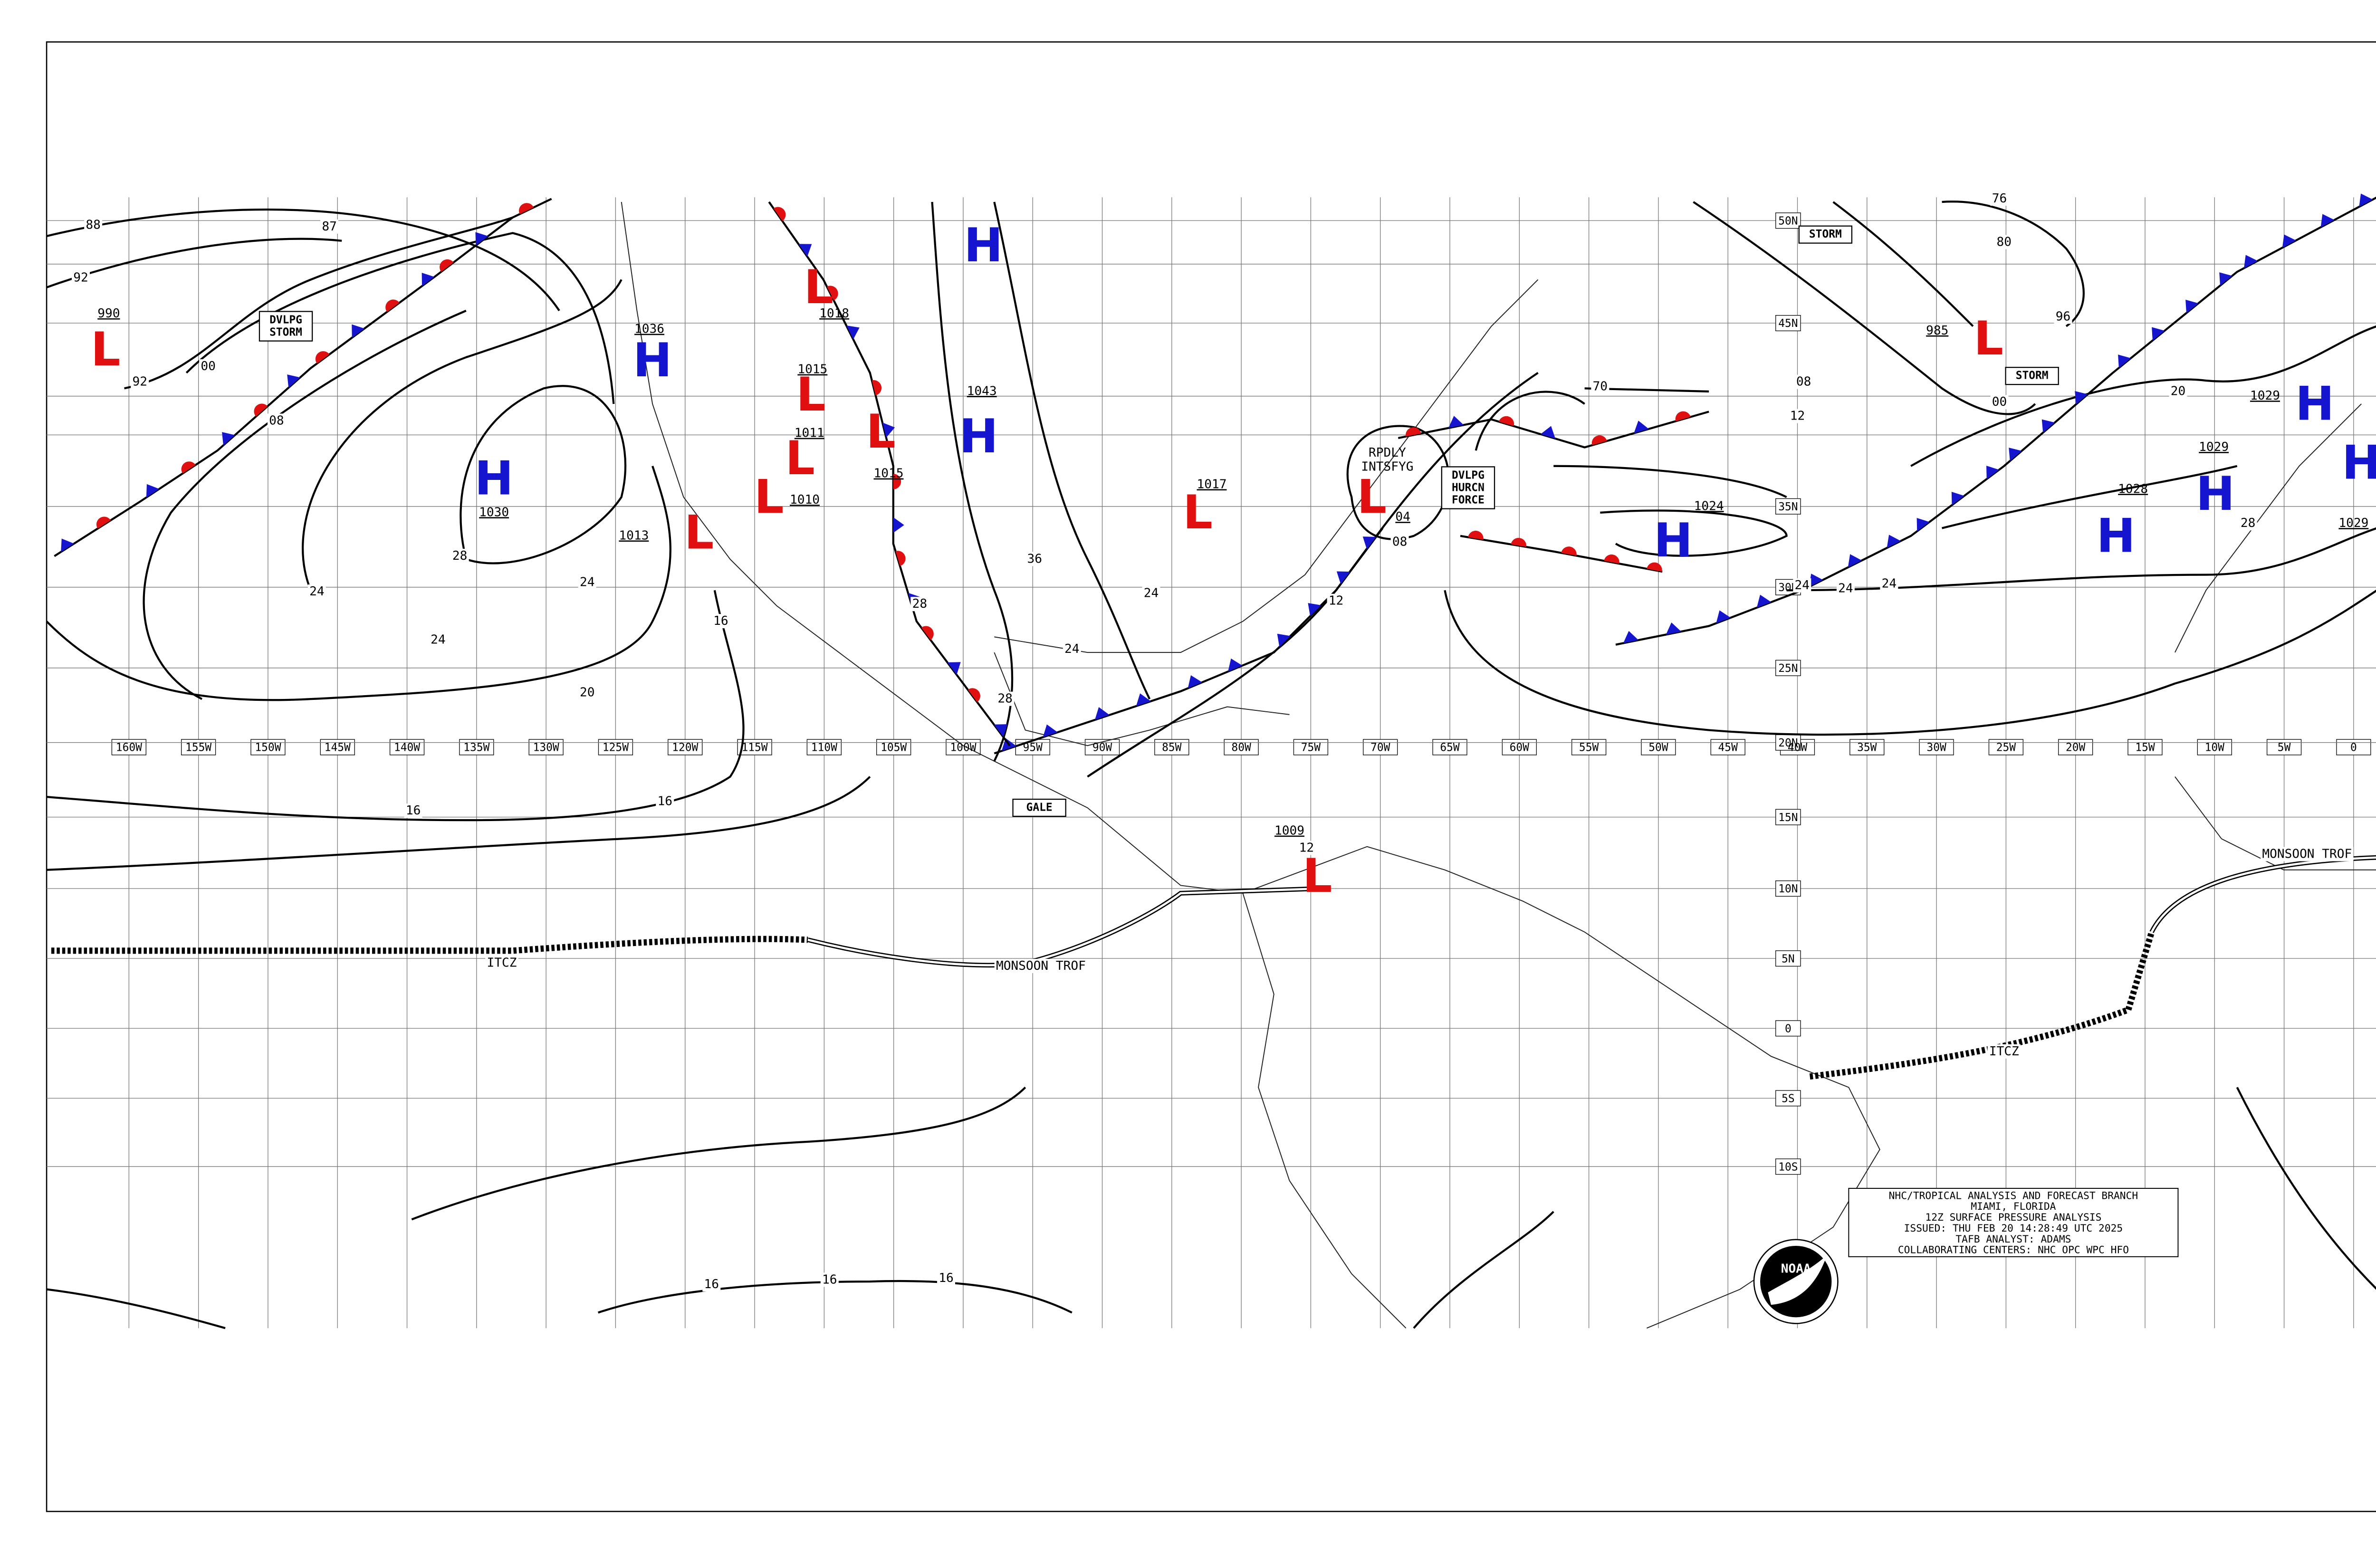 This screenshot has width=2376, height=1568. What do you see at coordinates (2215, 748) in the screenshot?
I see `longitude-label: 10W` at bounding box center [2215, 748].